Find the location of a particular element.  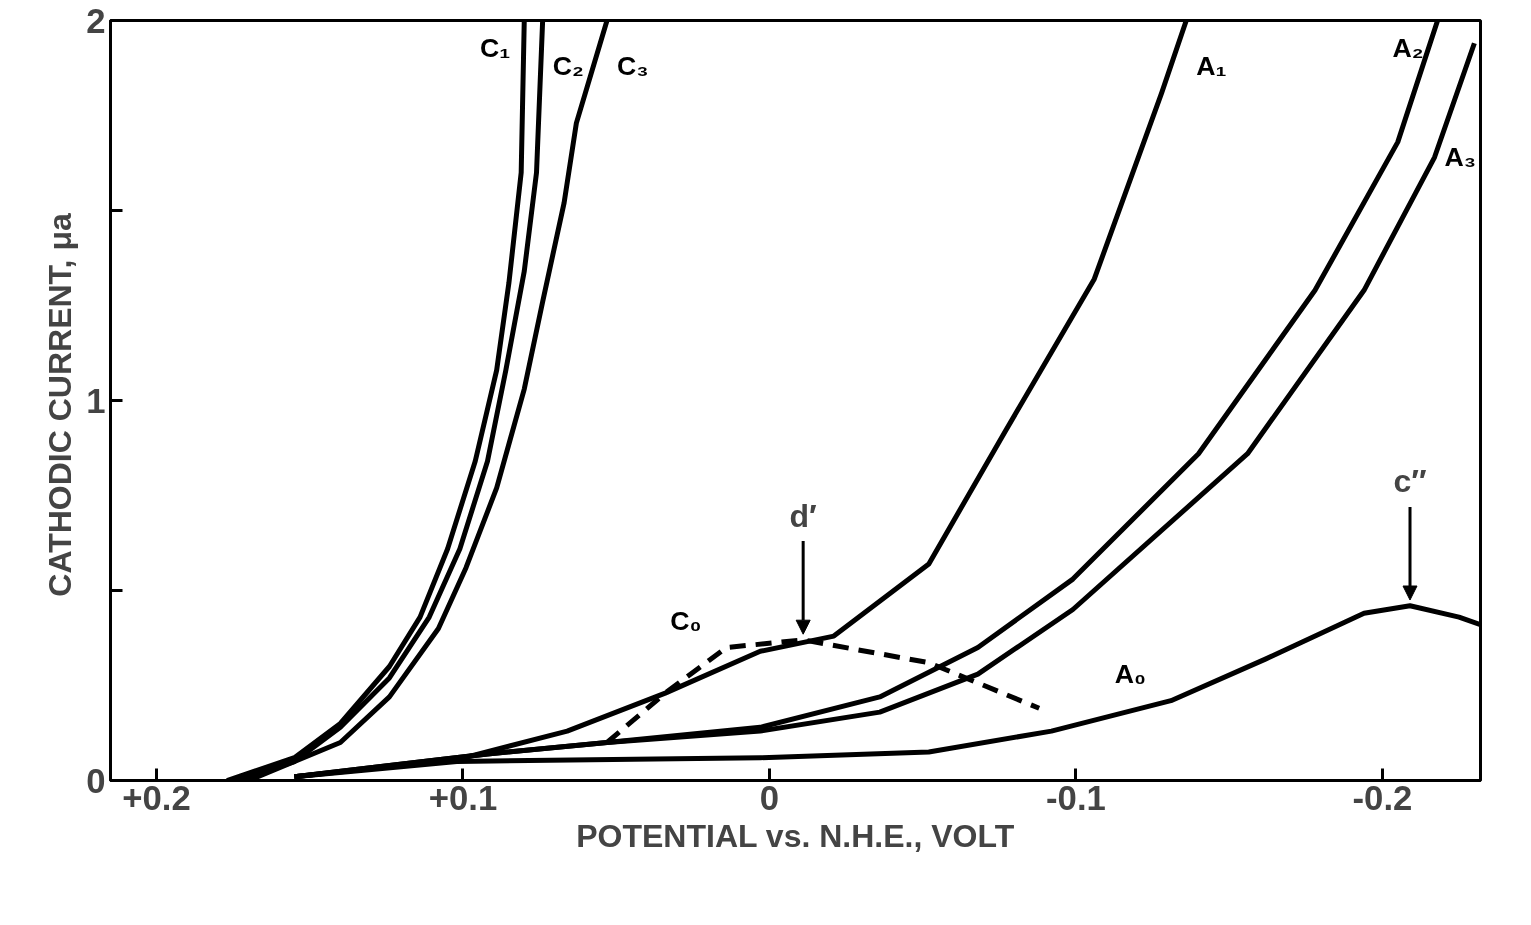

series-label: C₀ is located at coordinates (686, 620).